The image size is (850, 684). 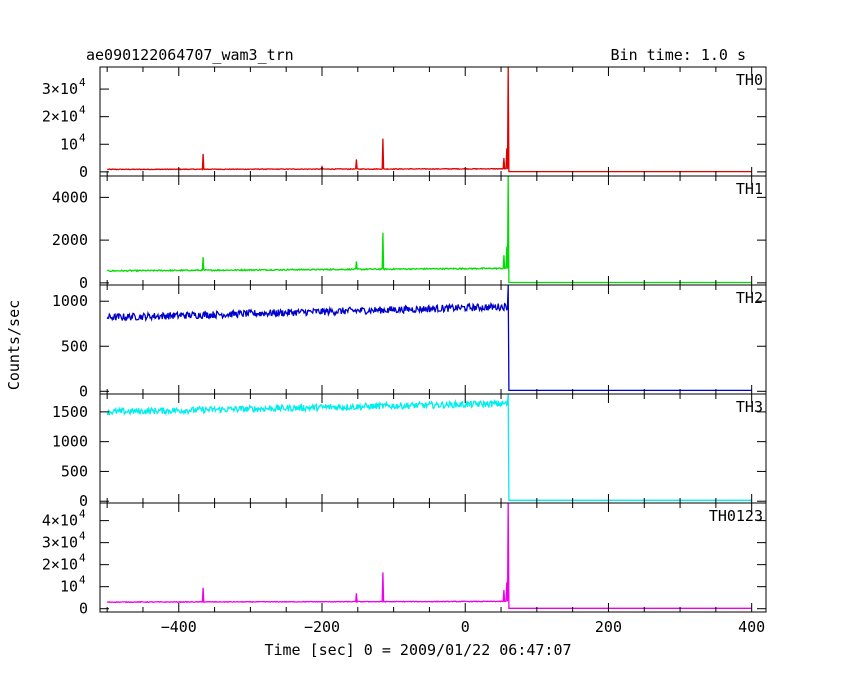 I want to click on panel-label-th3: TH3, so click(x=749, y=407).